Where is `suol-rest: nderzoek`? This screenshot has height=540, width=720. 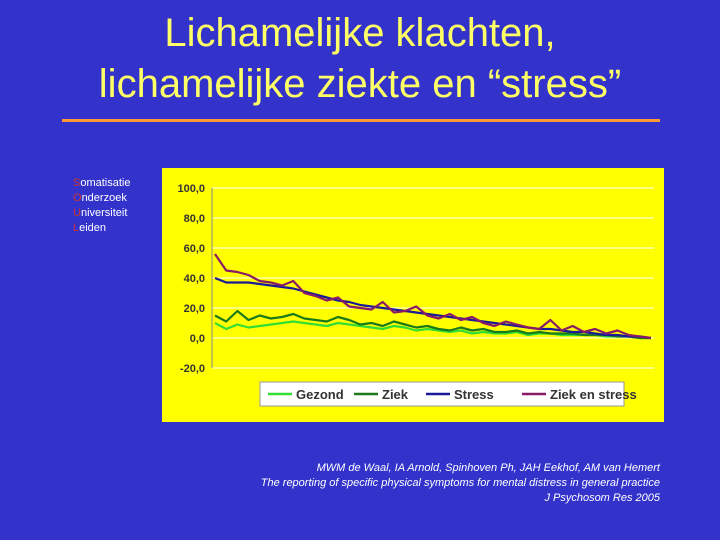
suol-rest: nderzoek is located at coordinates (104, 198).